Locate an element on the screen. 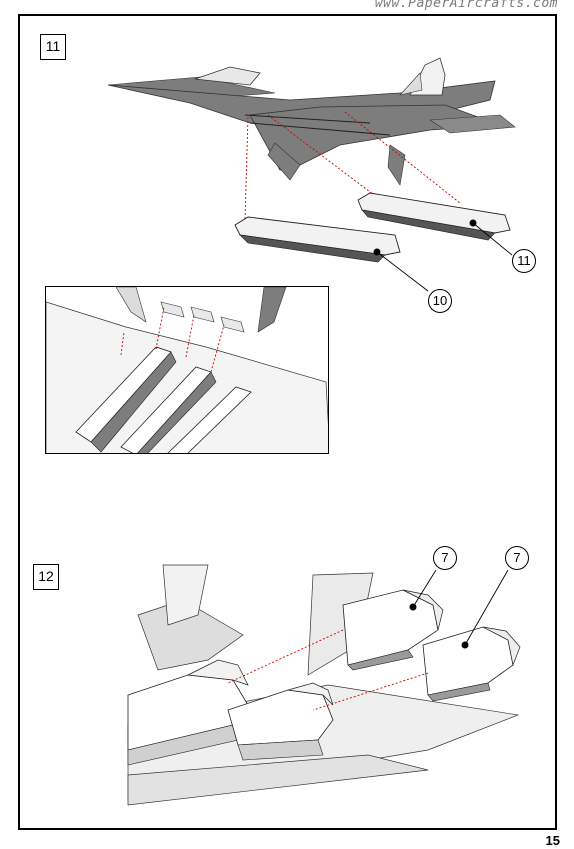 This screenshot has width=574, height=849. detail-inset-illustration is located at coordinates (187, 370).